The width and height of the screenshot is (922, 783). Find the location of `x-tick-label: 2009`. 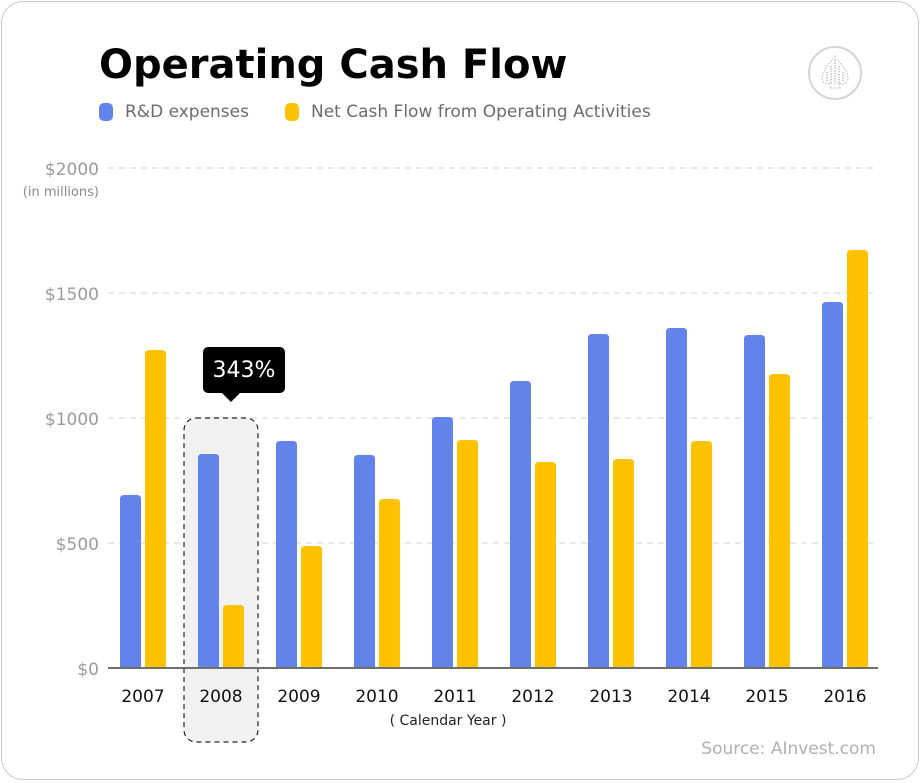

x-tick-label: 2009 is located at coordinates (298, 697).